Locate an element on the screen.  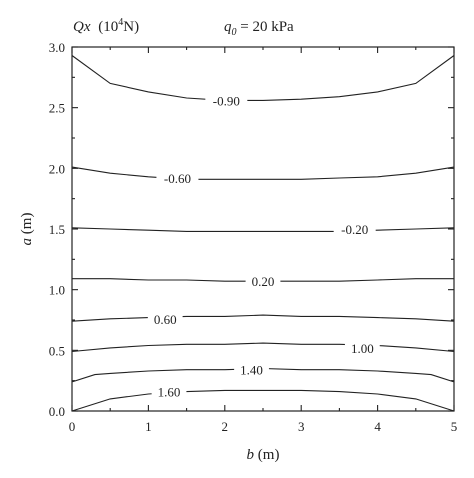
y-tick-label: 3.0 is located at coordinates (57, 47).